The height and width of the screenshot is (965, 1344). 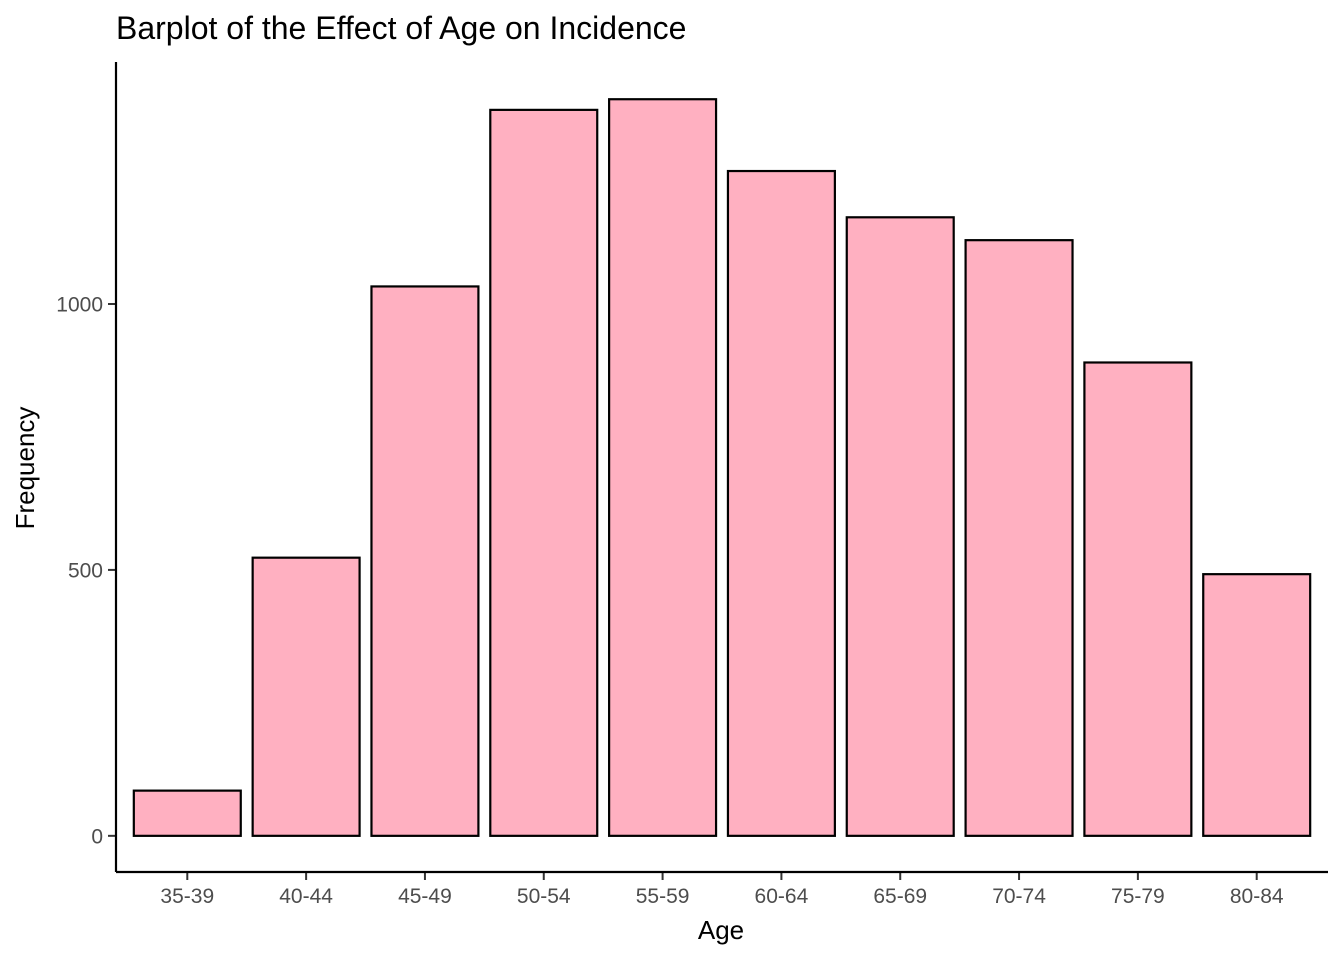 I want to click on y-axis-ticks: 0 500 1000, so click(x=86, y=570).